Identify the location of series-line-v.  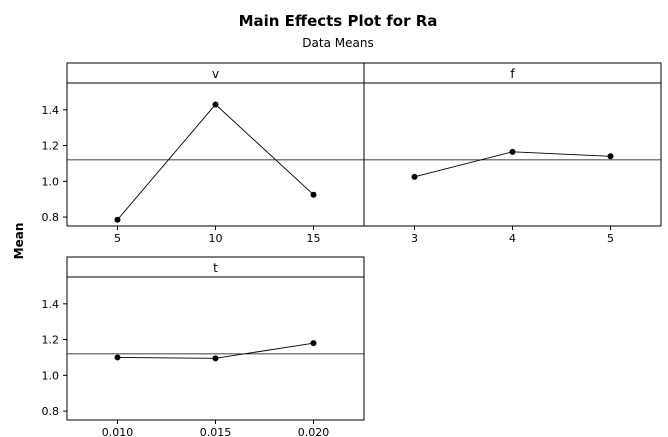
(215, 162).